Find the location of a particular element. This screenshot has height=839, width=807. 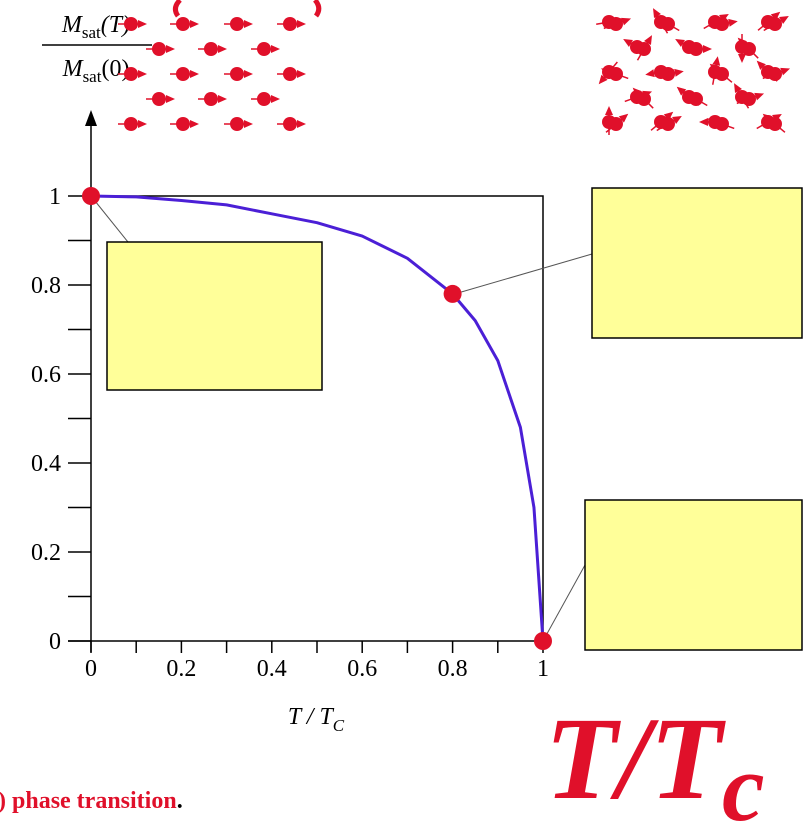

y-tick-label: 0 is located at coordinates (55, 642).